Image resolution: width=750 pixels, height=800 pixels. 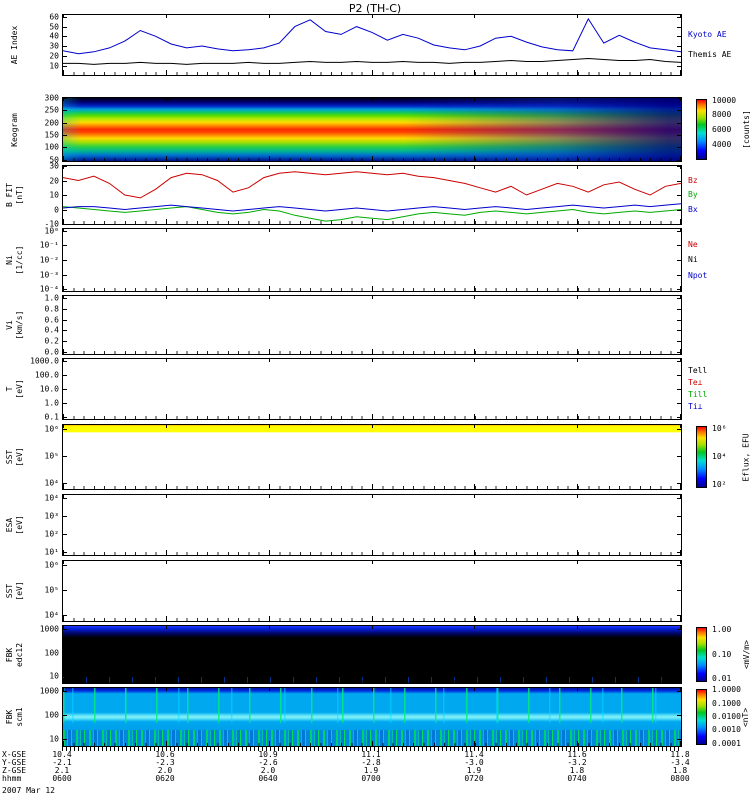 What do you see at coordinates (343, 525) in the screenshot?
I see `panel-esa-spectrogram: 10⁴ 10³ 10² 10¹ ESA [eV]` at bounding box center [343, 525].